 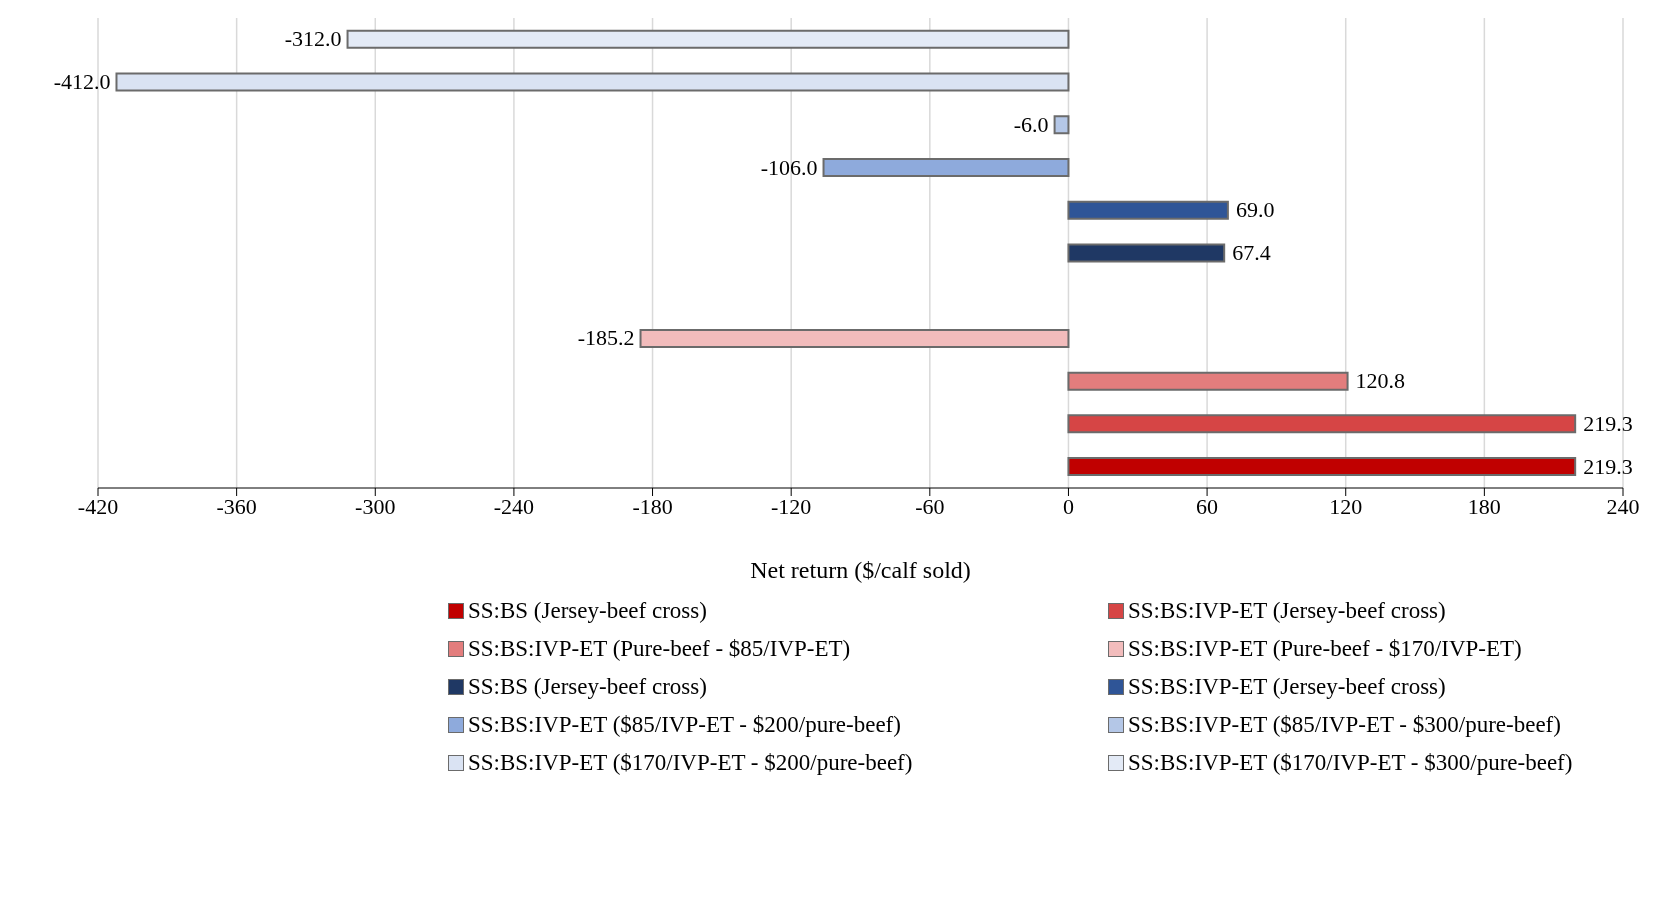 I want to click on x-tick-label: 240, so click(x=1623, y=506).